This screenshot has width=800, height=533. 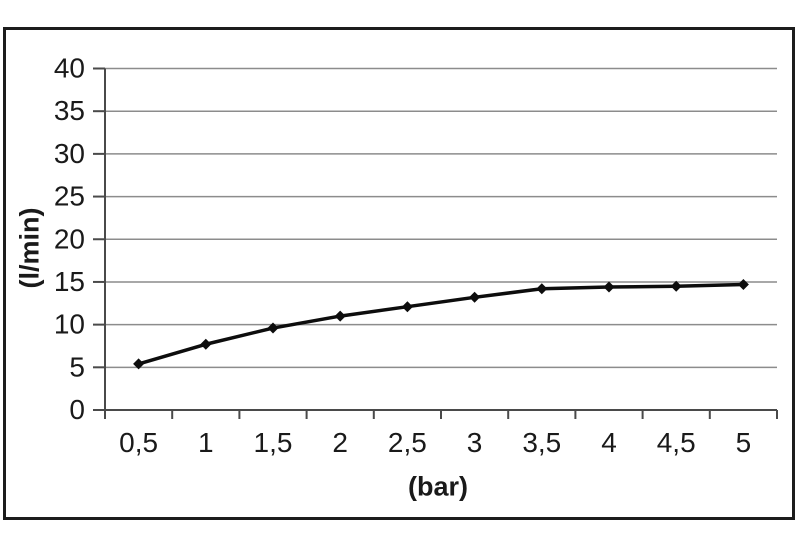 What do you see at coordinates (77, 409) in the screenshot?
I see `y-tick-label: 0` at bounding box center [77, 409].